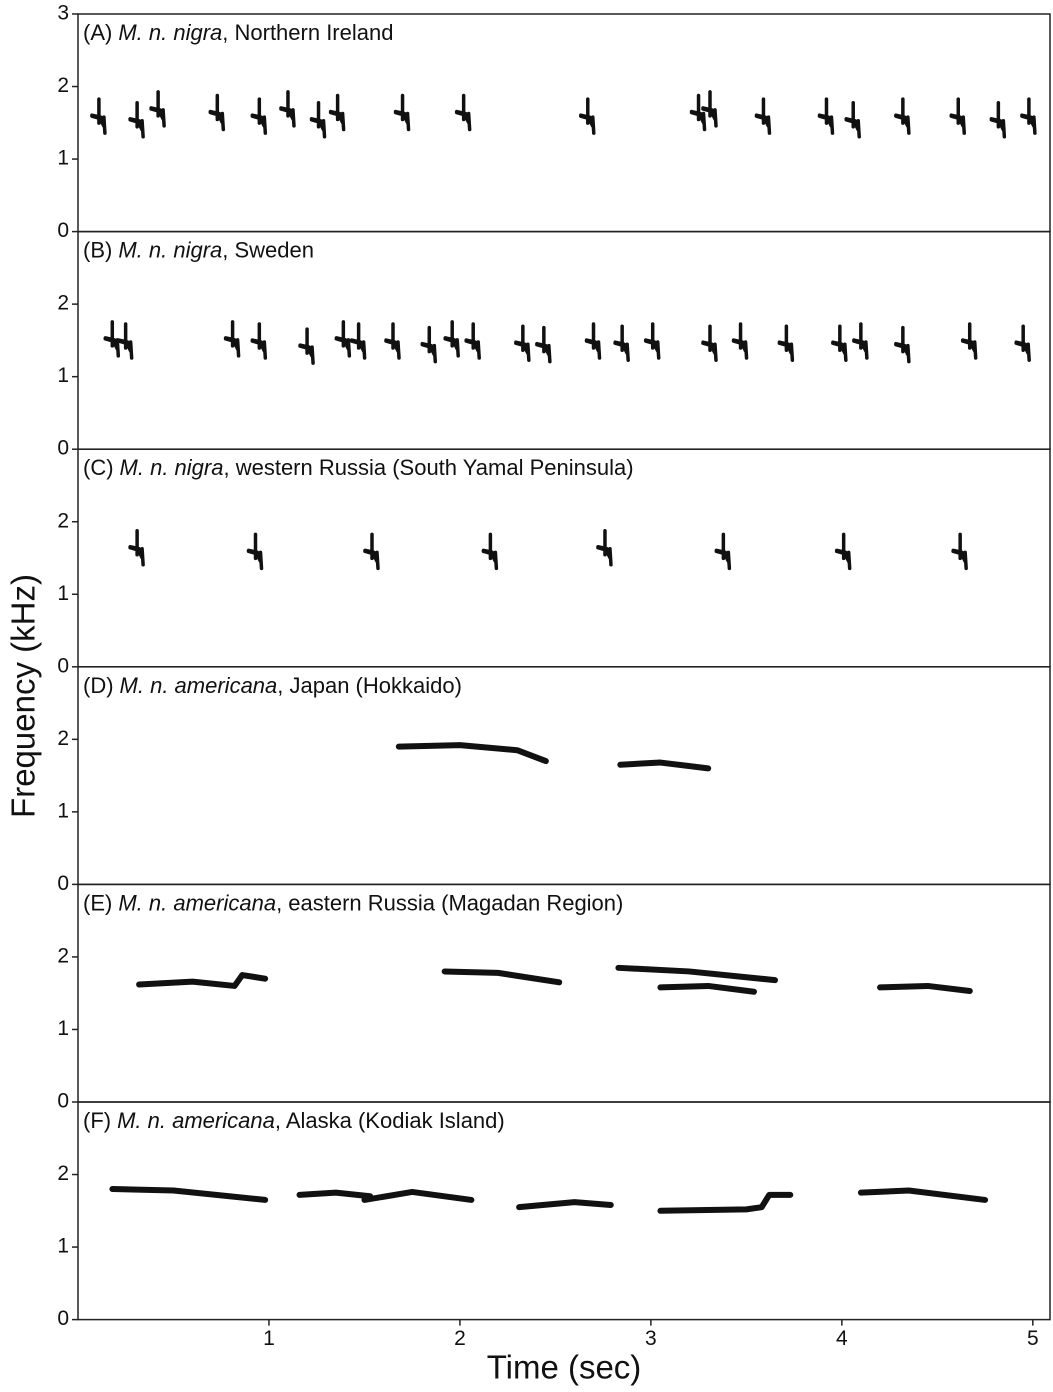  I want to click on panel-title: (A) M. n. nigra, Northern Ireland, so click(238, 32).